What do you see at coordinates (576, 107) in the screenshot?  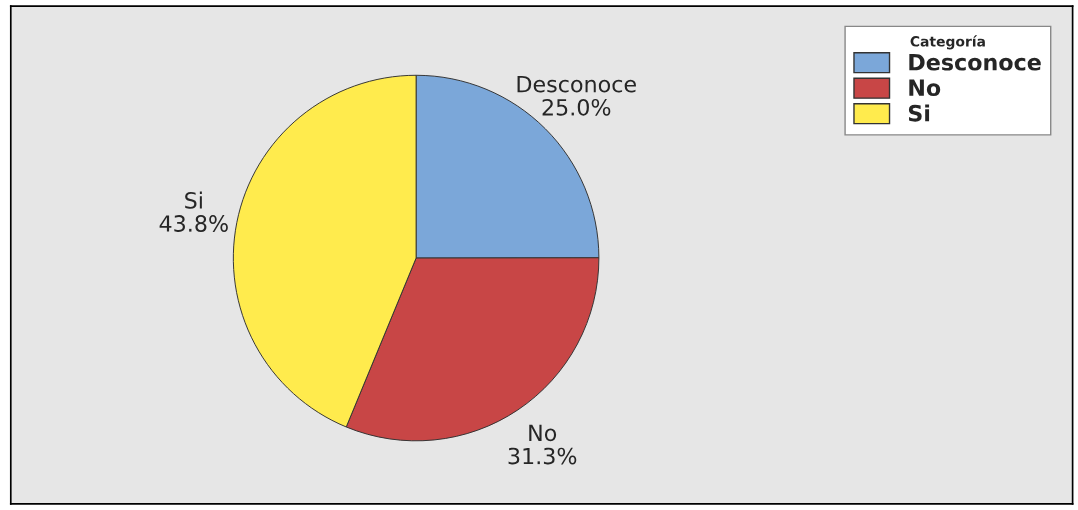 I see `data-label: 25.0%` at bounding box center [576, 107].